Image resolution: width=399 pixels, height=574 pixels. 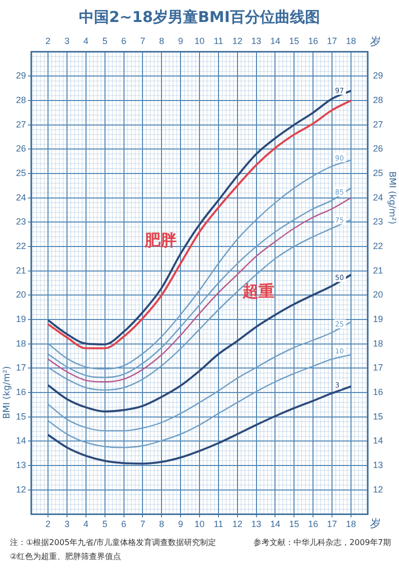 What do you see at coordinates (21, 75) in the screenshot?
I see `y-tick-label: 29` at bounding box center [21, 75].